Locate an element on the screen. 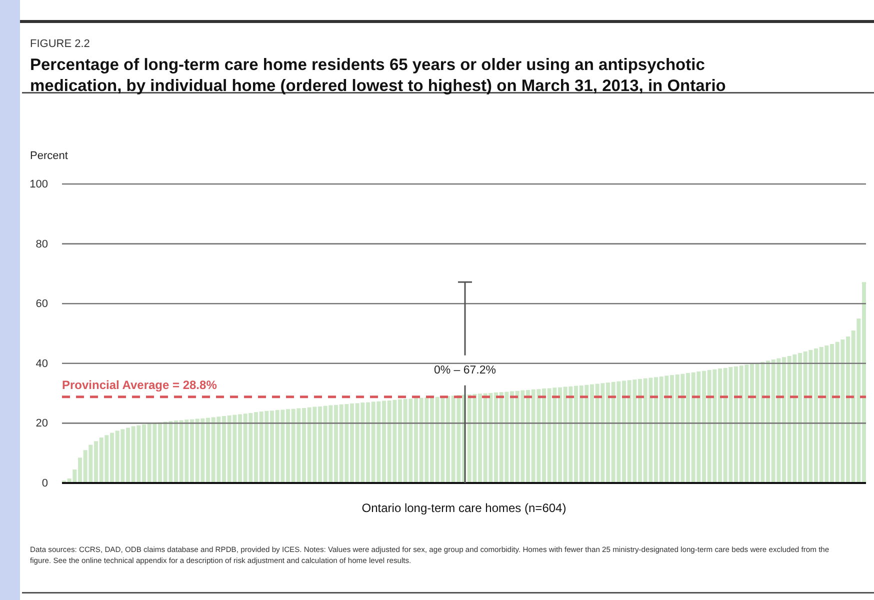 The width and height of the screenshot is (874, 600). y-axis-title: Percent is located at coordinates (49, 156).